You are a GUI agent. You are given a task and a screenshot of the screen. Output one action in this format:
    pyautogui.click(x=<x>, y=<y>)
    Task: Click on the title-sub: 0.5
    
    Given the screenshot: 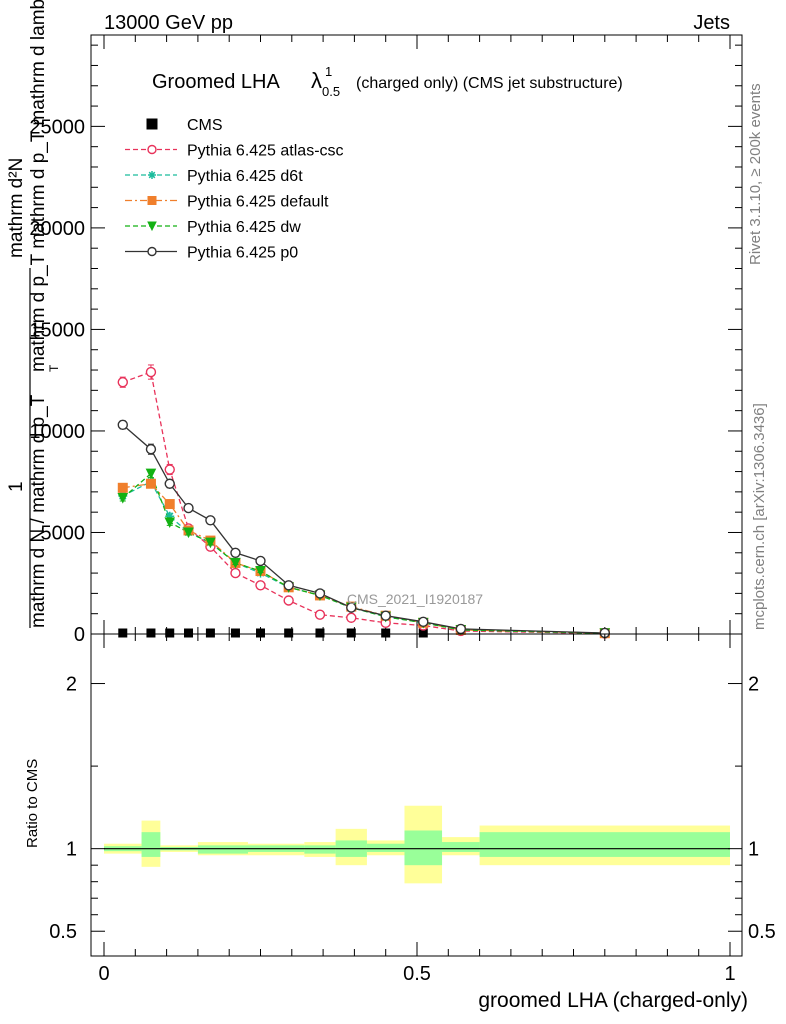 What is the action you would take?
    pyautogui.click(x=331, y=91)
    